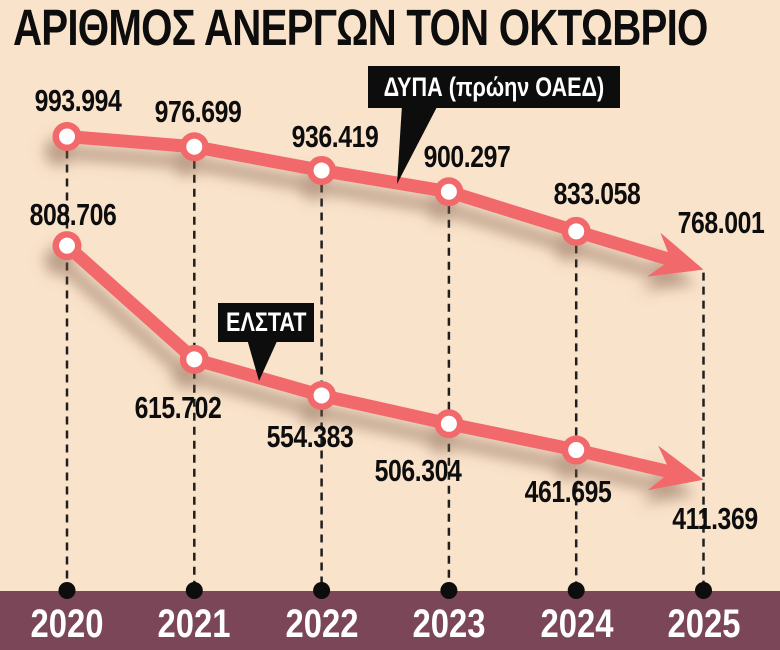 The height and width of the screenshot is (650, 780). I want to click on data-label-elstat-2020: 808.706, so click(73, 214).